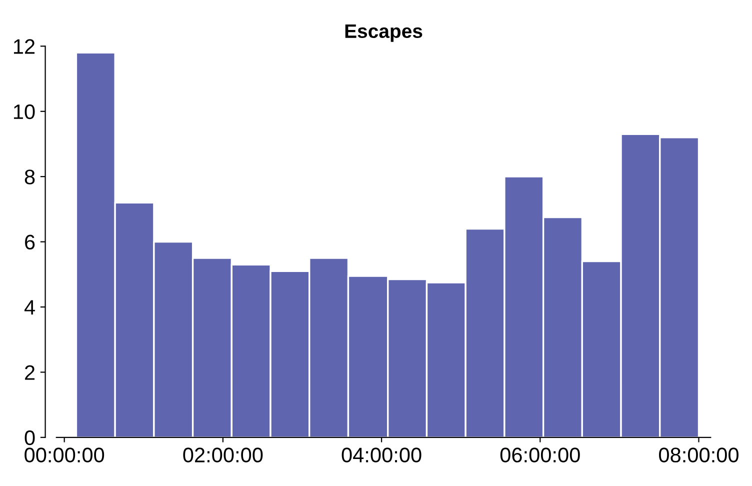 The width and height of the screenshot is (752, 486). What do you see at coordinates (29, 177) in the screenshot?
I see `y-tick-label: 8` at bounding box center [29, 177].